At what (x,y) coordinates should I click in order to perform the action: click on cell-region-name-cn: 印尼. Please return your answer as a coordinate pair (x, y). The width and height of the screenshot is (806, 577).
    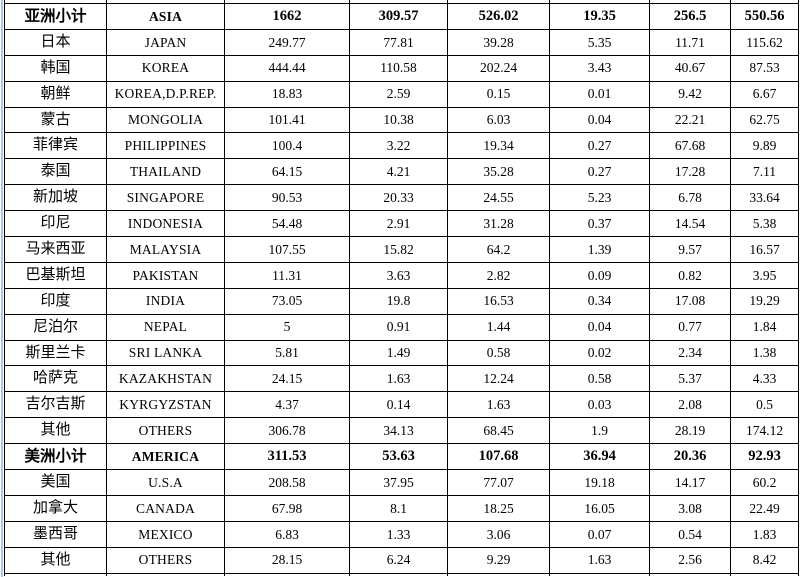
    Looking at the image, I should click on (55, 224).